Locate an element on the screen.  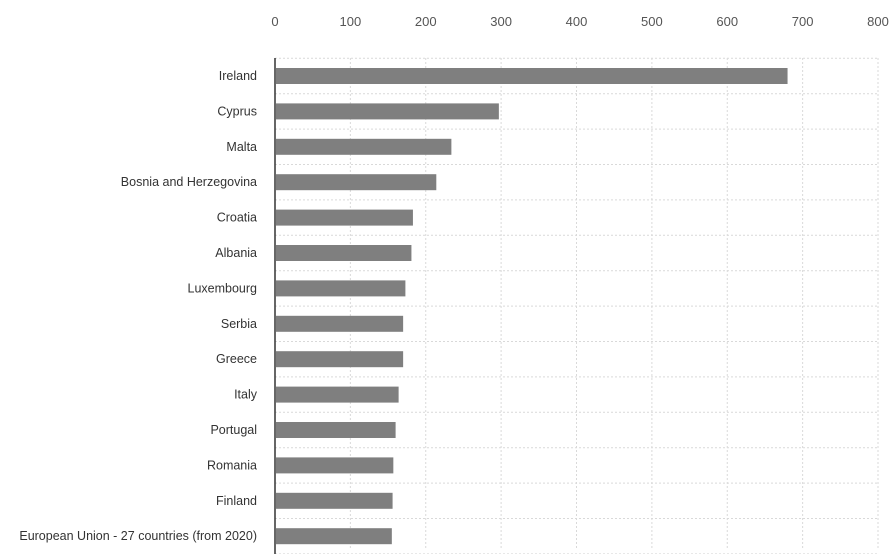
category-label: Romania is located at coordinates (232, 465).